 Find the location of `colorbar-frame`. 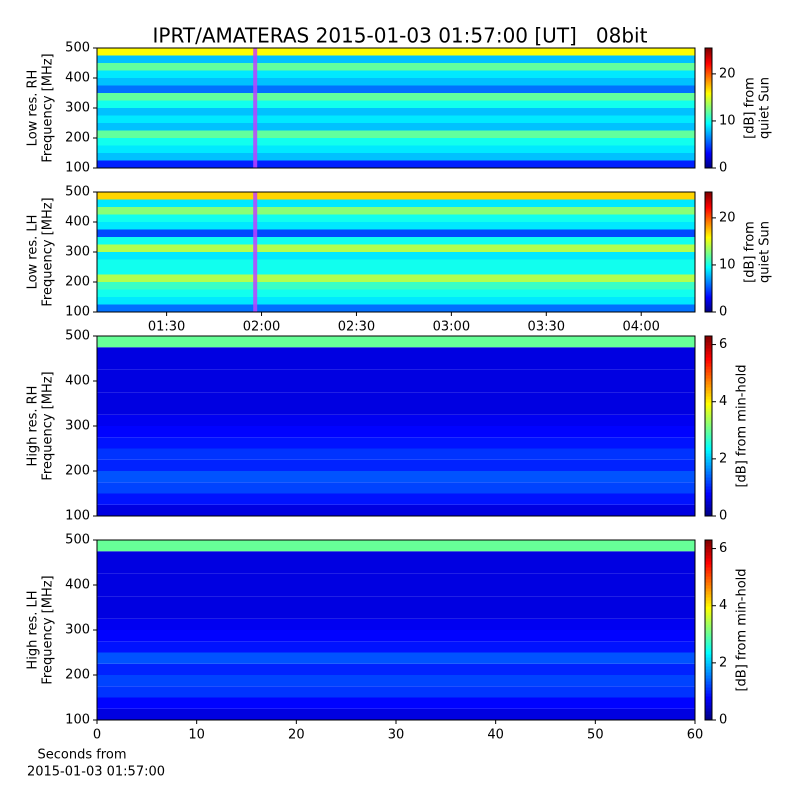

colorbar-frame is located at coordinates (708, 426).